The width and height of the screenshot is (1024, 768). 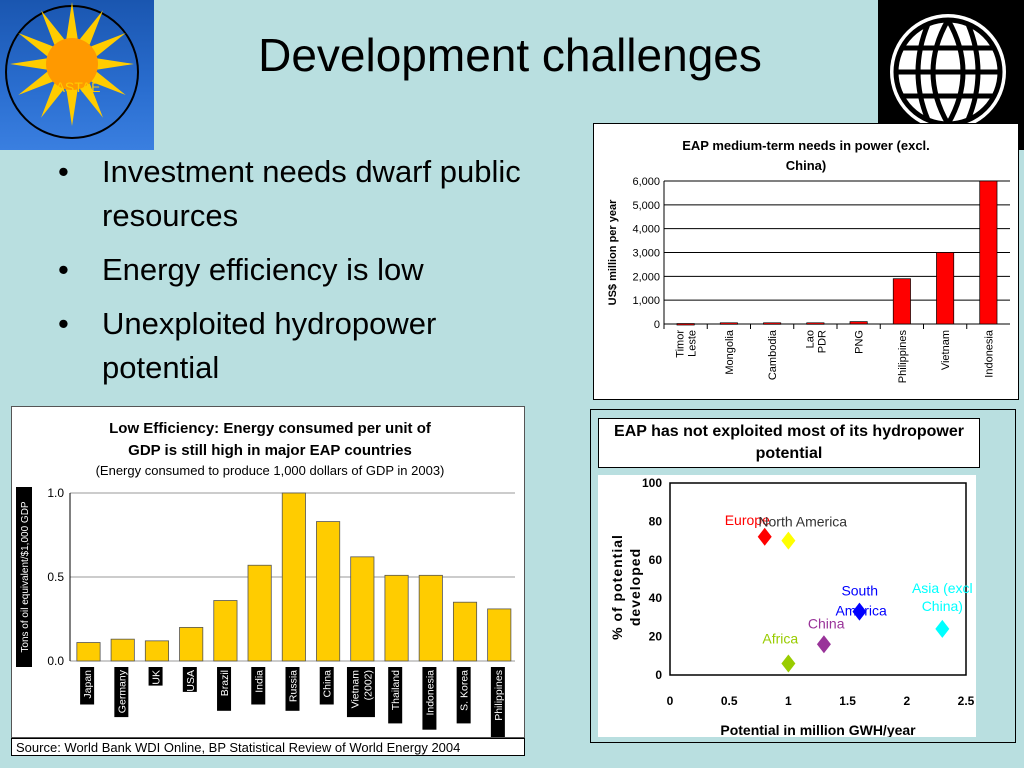 I want to click on x-tick-label: Japan, so click(x=88, y=684).